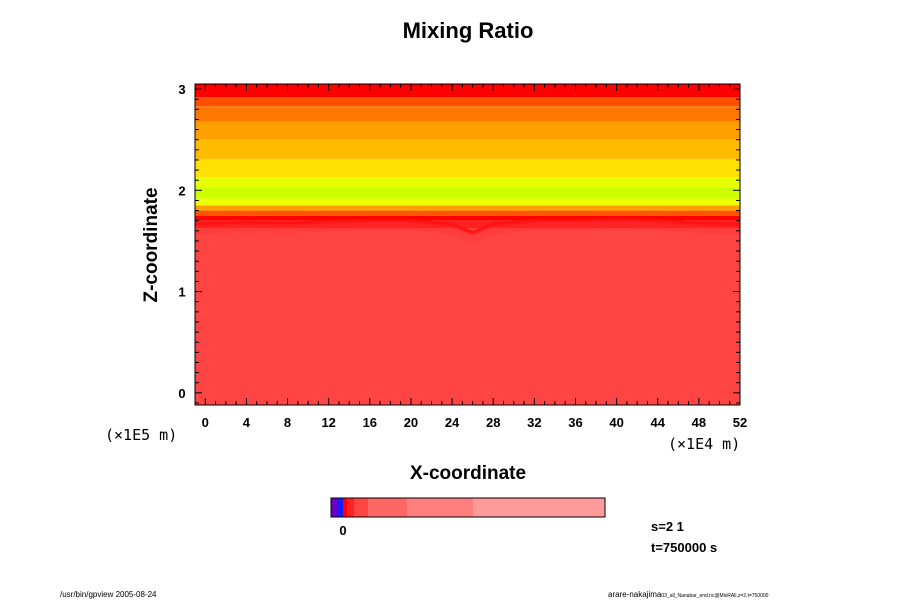 This screenshot has width=900, height=600. I want to click on x-tick-label: 12, so click(328, 422).